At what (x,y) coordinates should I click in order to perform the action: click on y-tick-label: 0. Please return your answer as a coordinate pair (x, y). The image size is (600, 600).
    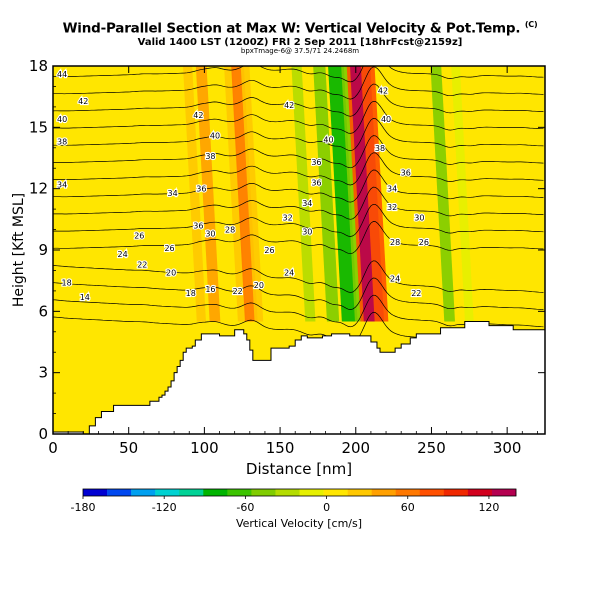
    Looking at the image, I should click on (43, 434).